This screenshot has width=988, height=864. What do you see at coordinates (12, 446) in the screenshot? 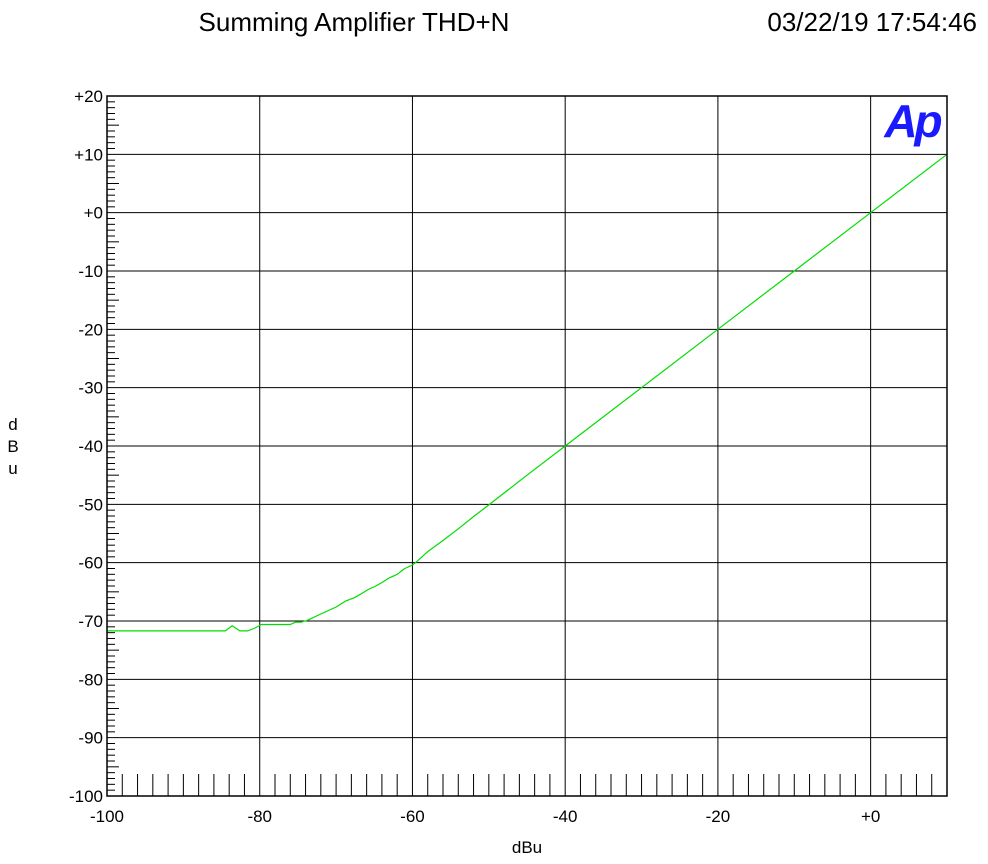
I see `y-axis-label-char: B` at bounding box center [12, 446].